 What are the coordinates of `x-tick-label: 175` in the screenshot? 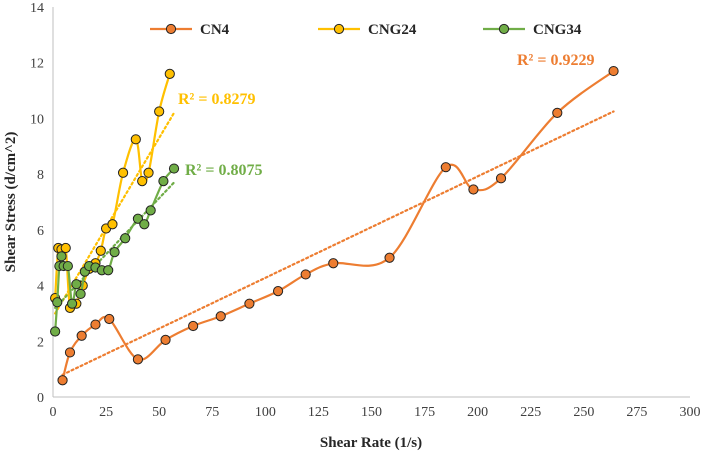 It's located at (424, 412).